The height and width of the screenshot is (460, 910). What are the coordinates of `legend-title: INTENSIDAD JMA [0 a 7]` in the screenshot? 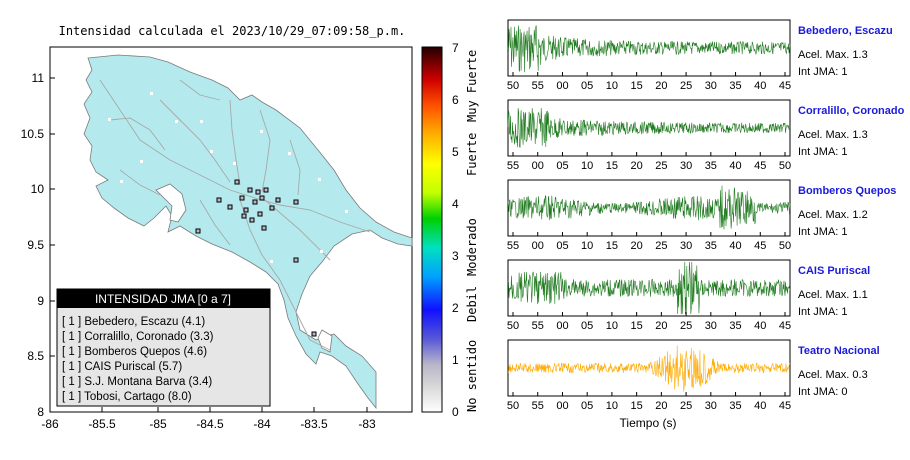 It's located at (163, 299).